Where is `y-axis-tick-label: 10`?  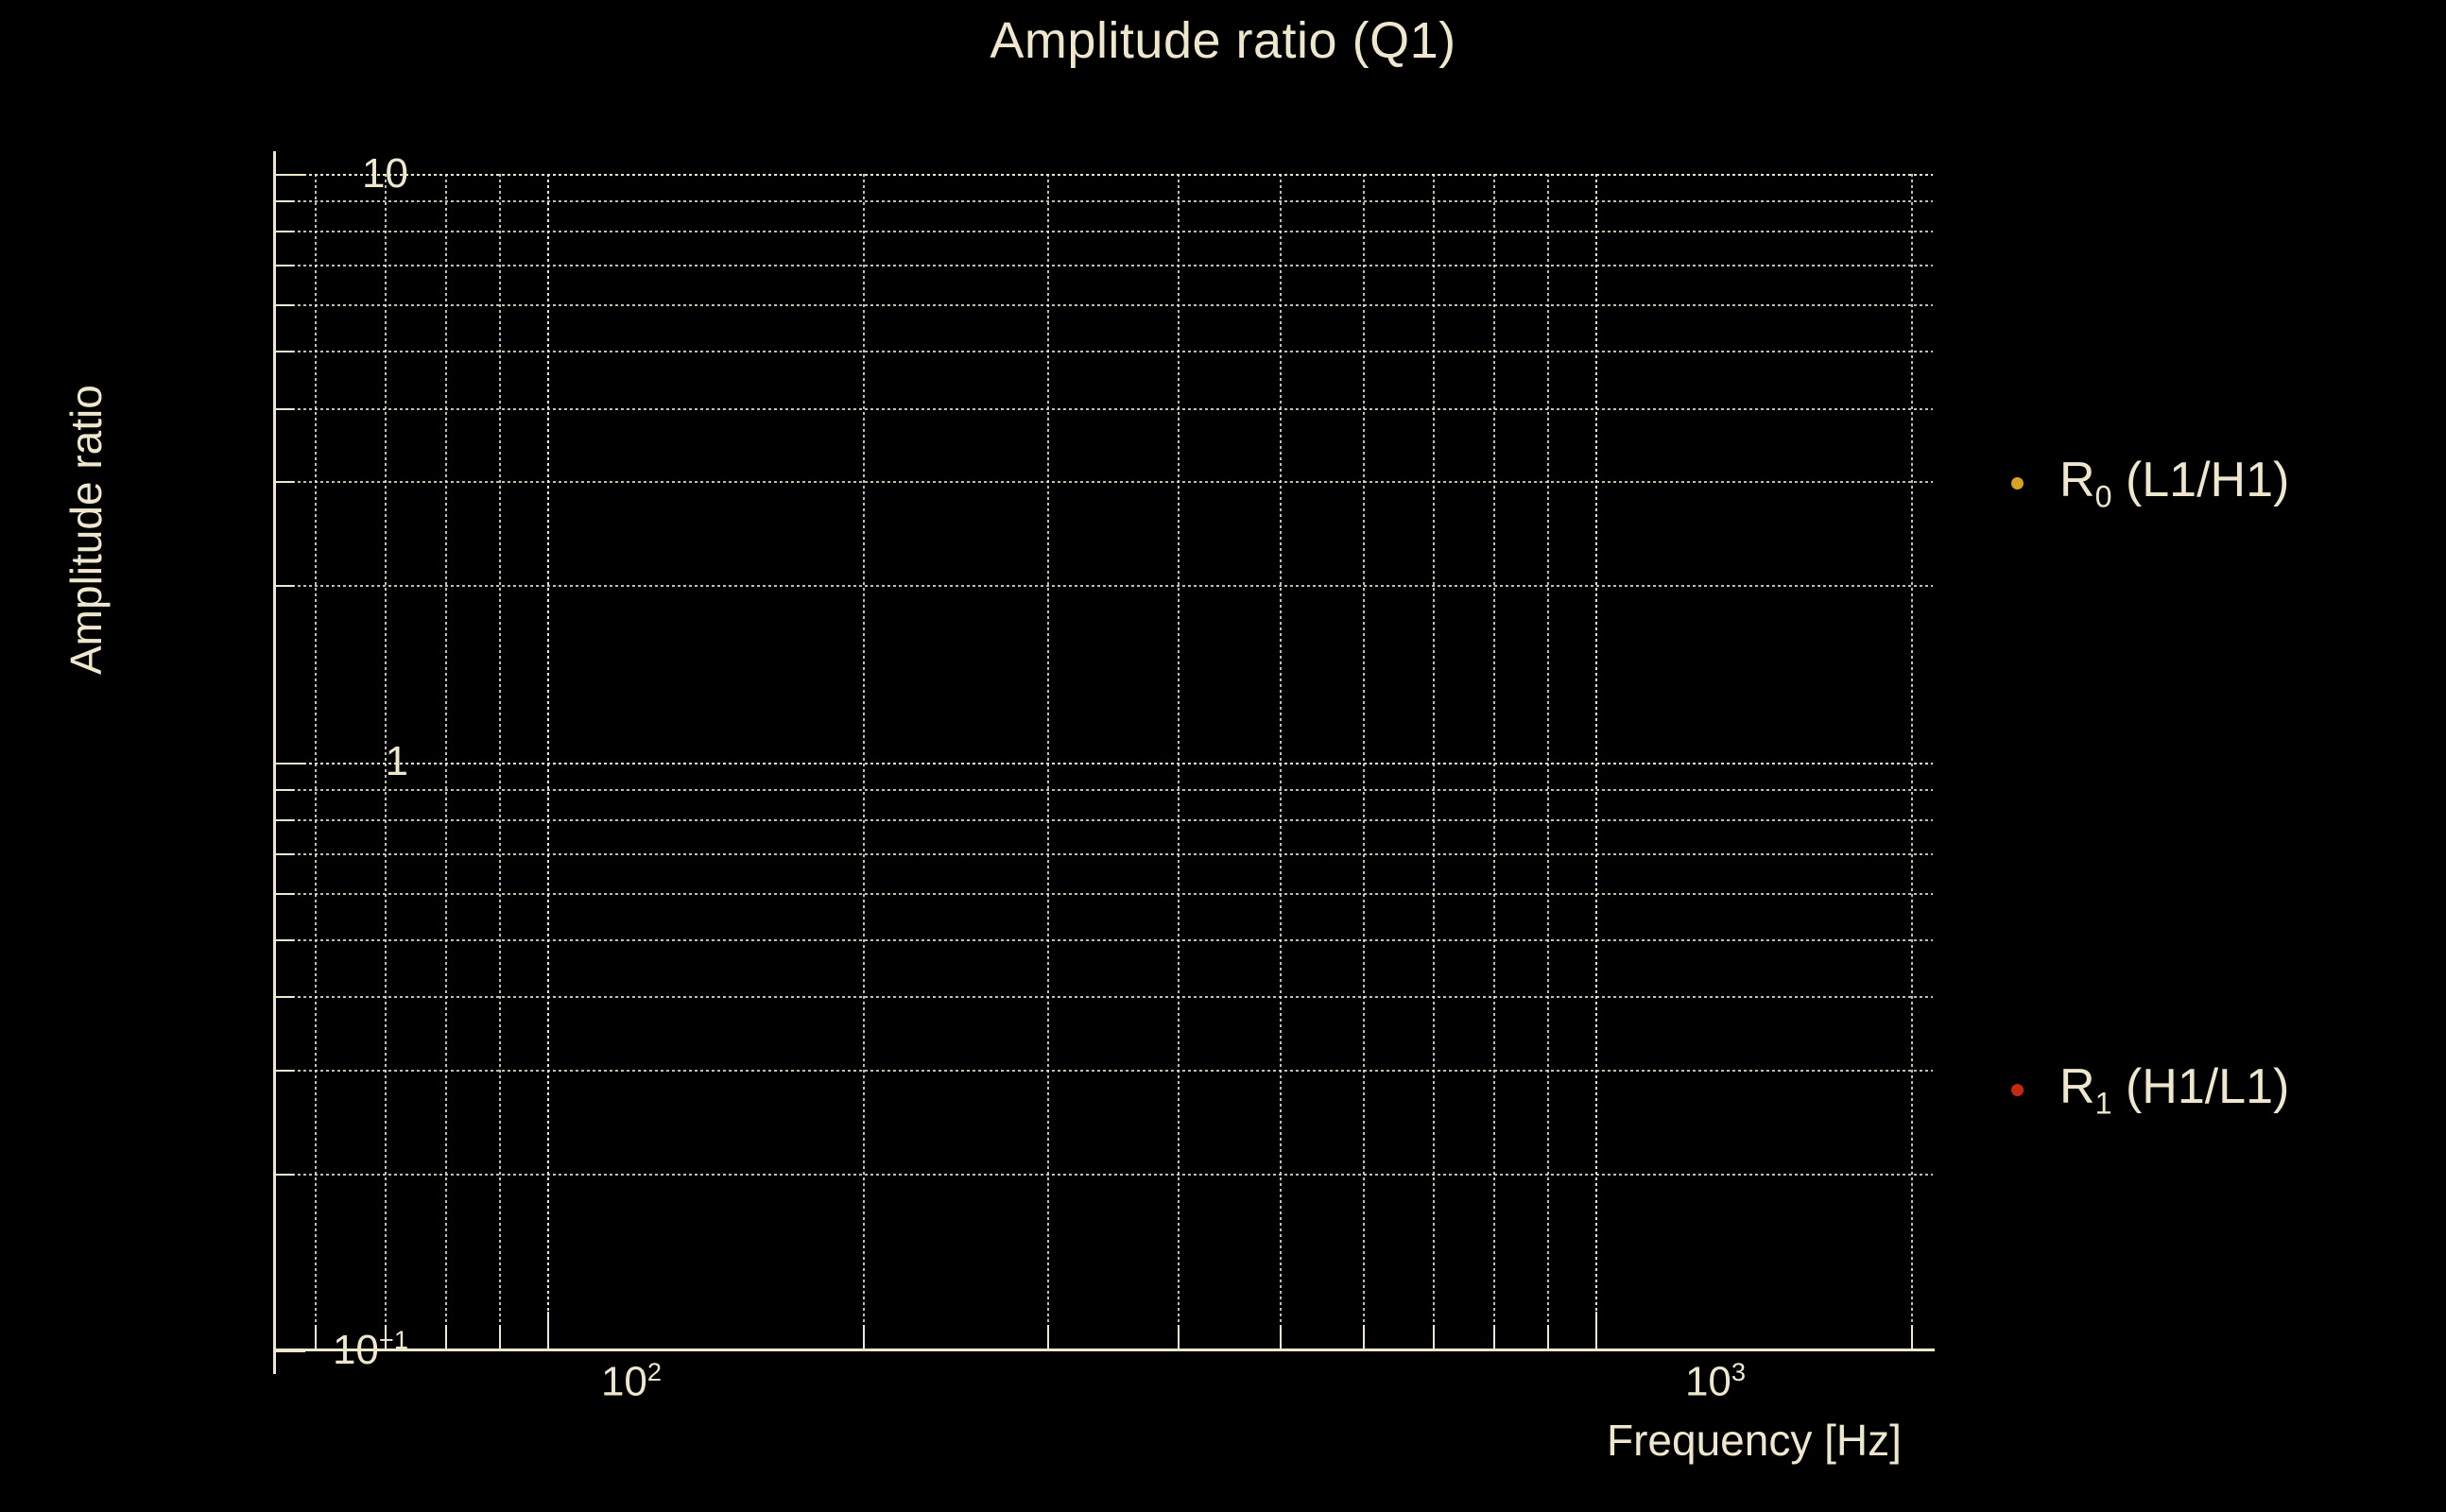 y-axis-tick-label: 10 is located at coordinates (385, 174).